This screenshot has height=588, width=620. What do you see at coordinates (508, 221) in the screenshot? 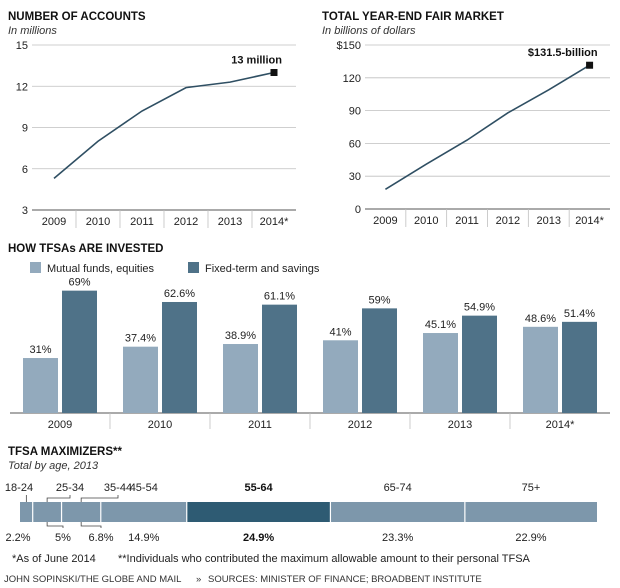
I see `c2-x-tick-3: 2012` at bounding box center [508, 221].